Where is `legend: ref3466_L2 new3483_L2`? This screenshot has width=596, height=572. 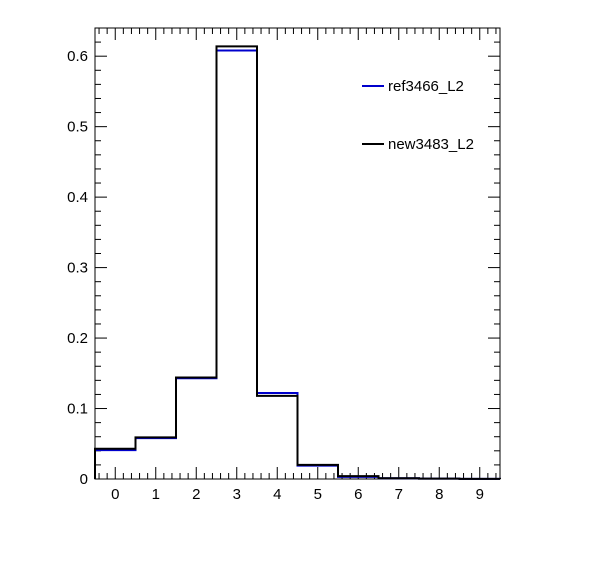 legend: ref3466_L2 new3483_L2 is located at coordinates (418, 115).